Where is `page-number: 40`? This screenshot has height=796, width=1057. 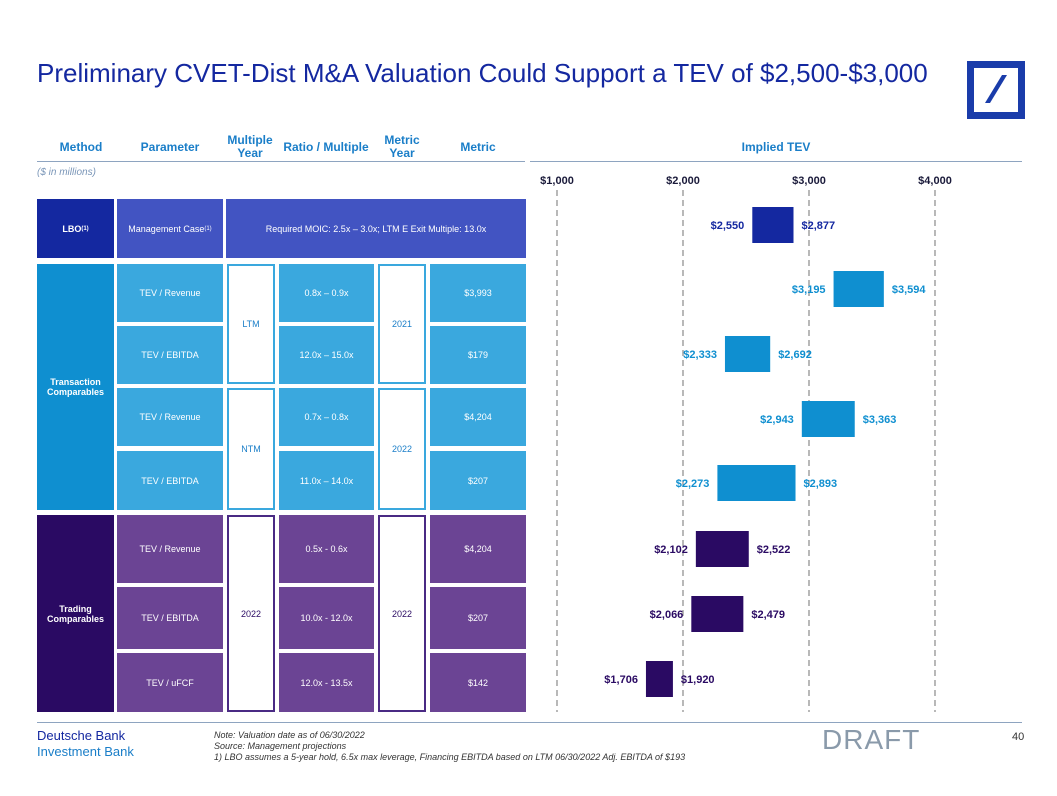 page-number: 40 is located at coordinates (1018, 737).